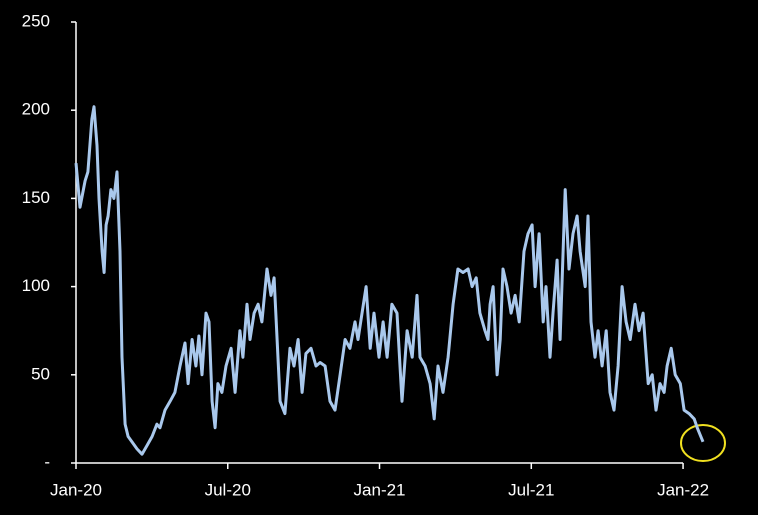 This screenshot has width=758, height=515. Describe the element at coordinates (228, 489) in the screenshot. I see `x-tick-label: Jul-20` at that location.